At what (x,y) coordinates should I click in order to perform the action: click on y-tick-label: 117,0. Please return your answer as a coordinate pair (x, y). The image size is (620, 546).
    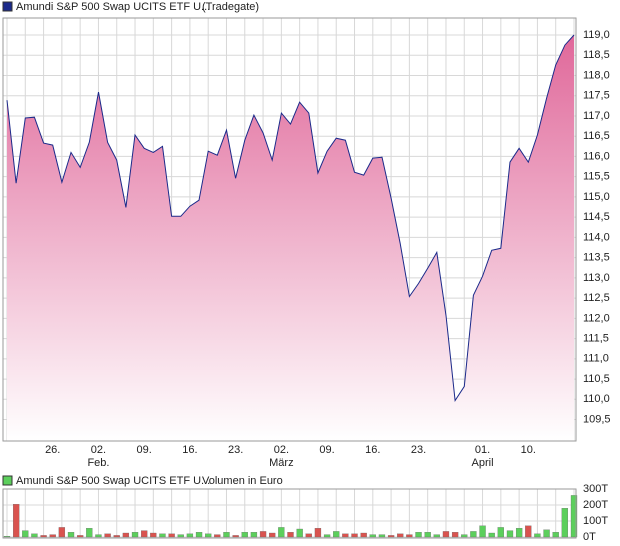
    Looking at the image, I should click on (596, 116).